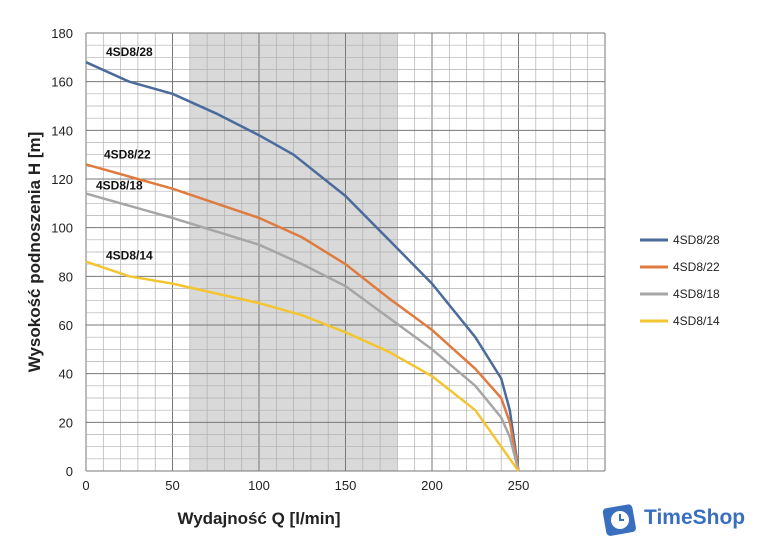  What do you see at coordinates (66, 276) in the screenshot?
I see `y-tick-label: 80` at bounding box center [66, 276].